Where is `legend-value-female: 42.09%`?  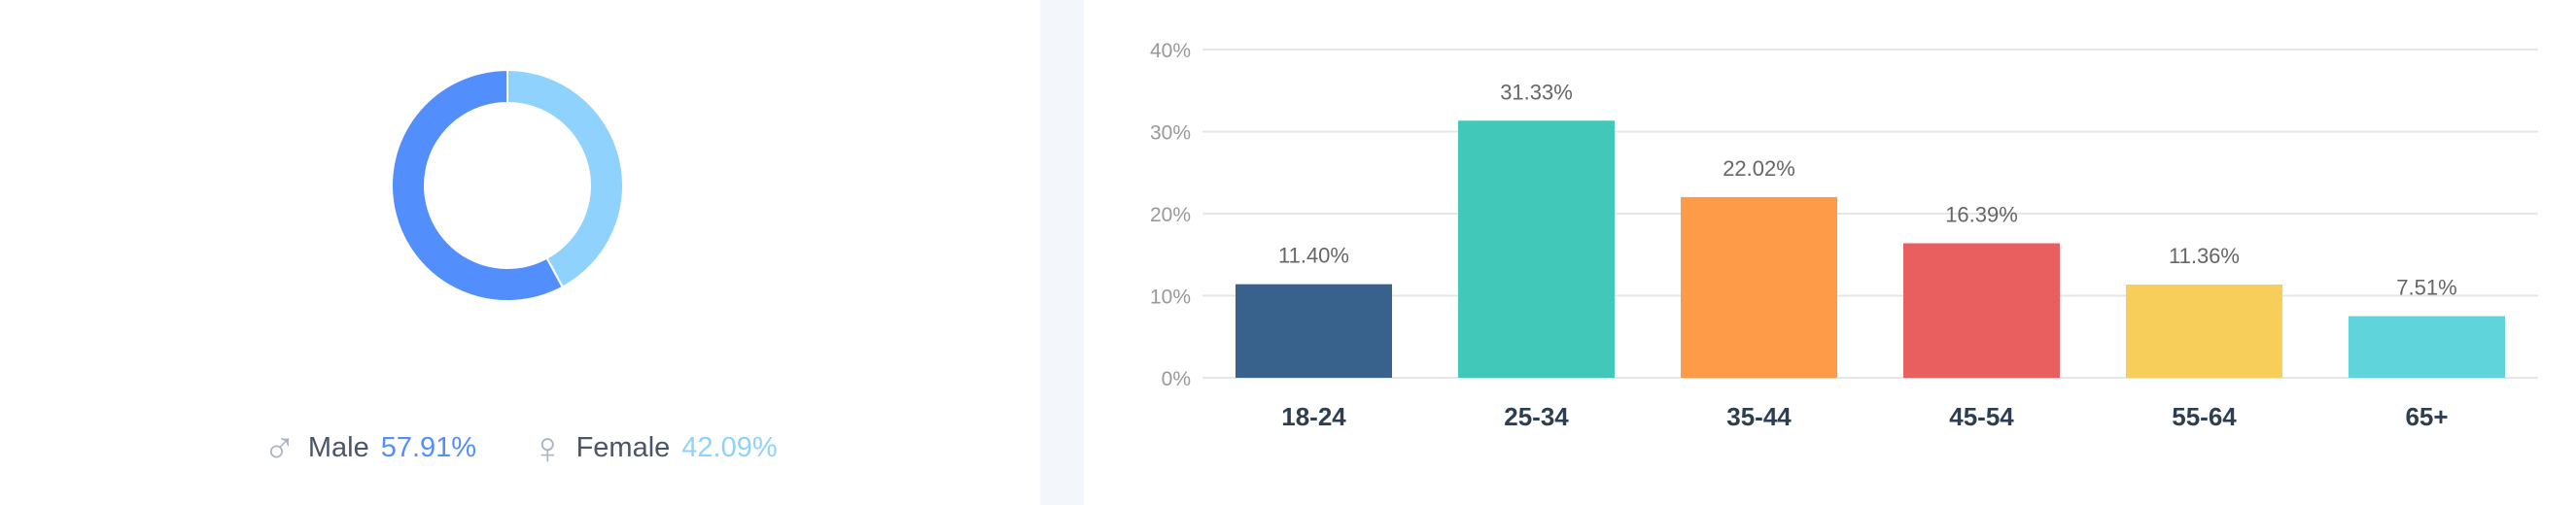 legend-value-female: 42.09% is located at coordinates (729, 447).